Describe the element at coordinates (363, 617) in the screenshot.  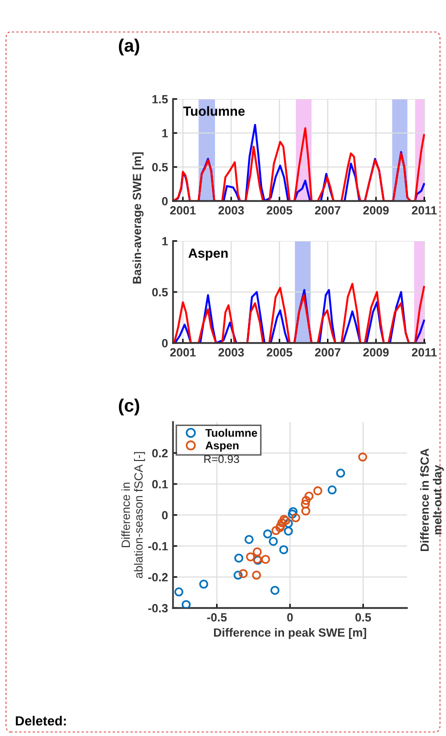
I see `x-tick-label: 0.5` at that location.